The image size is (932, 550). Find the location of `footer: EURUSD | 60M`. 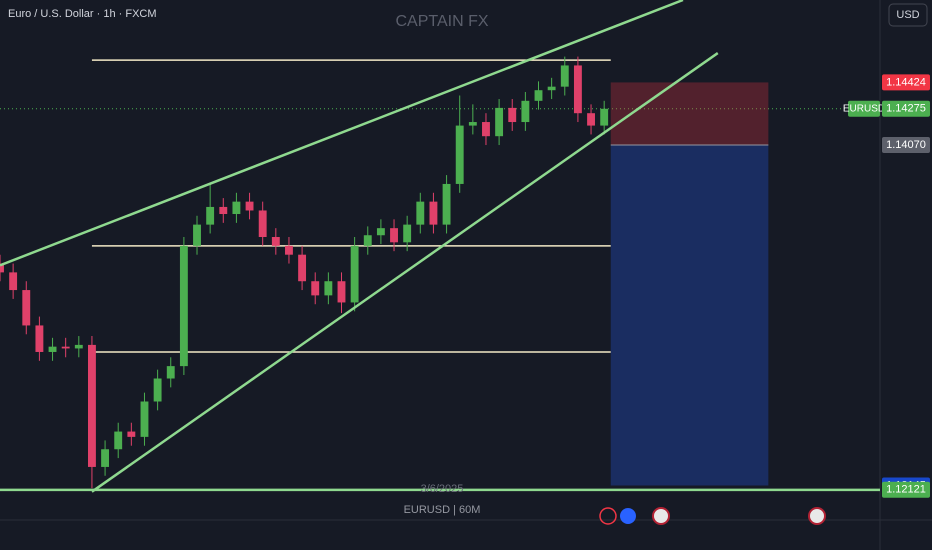

footer: EURUSD | 60M is located at coordinates (442, 510).